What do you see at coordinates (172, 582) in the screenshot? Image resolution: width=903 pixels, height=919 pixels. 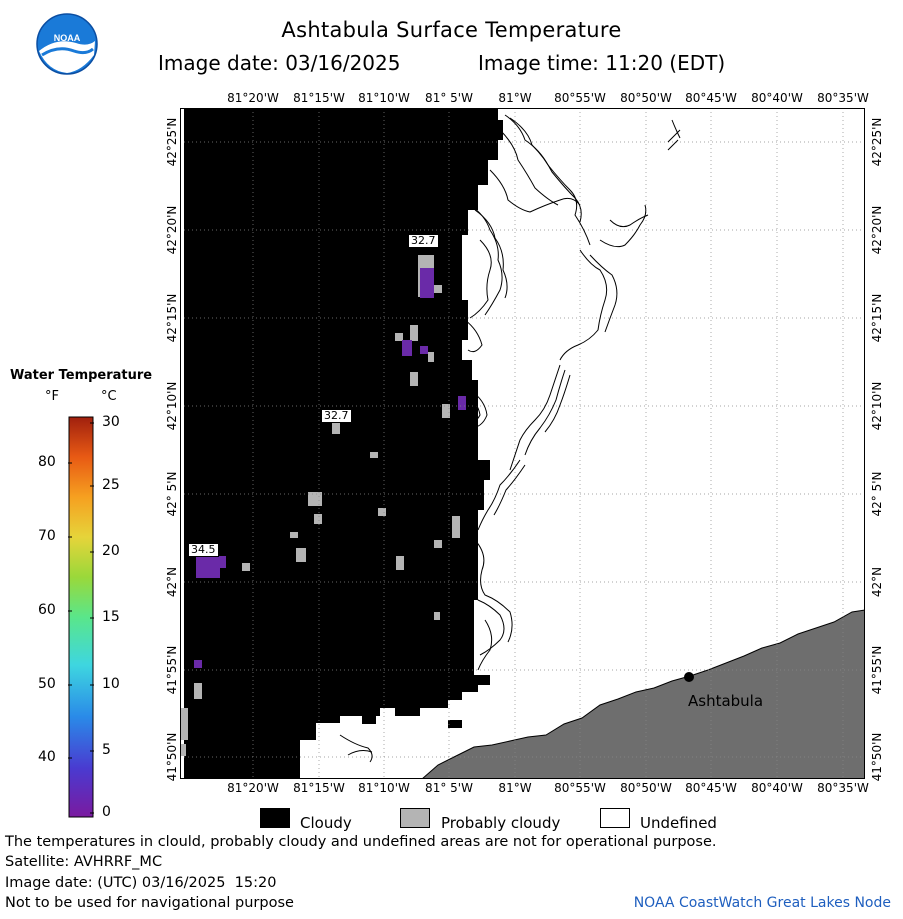 I see `lat-label-left: 42°N` at bounding box center [172, 582].